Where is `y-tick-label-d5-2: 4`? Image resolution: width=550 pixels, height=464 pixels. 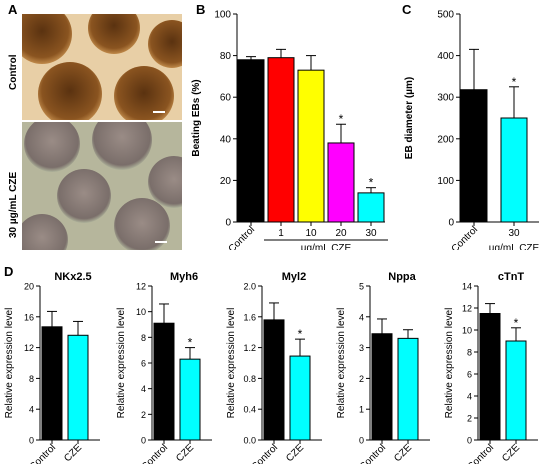 y-tick-label-d5-2: 4 is located at coordinates (469, 397).